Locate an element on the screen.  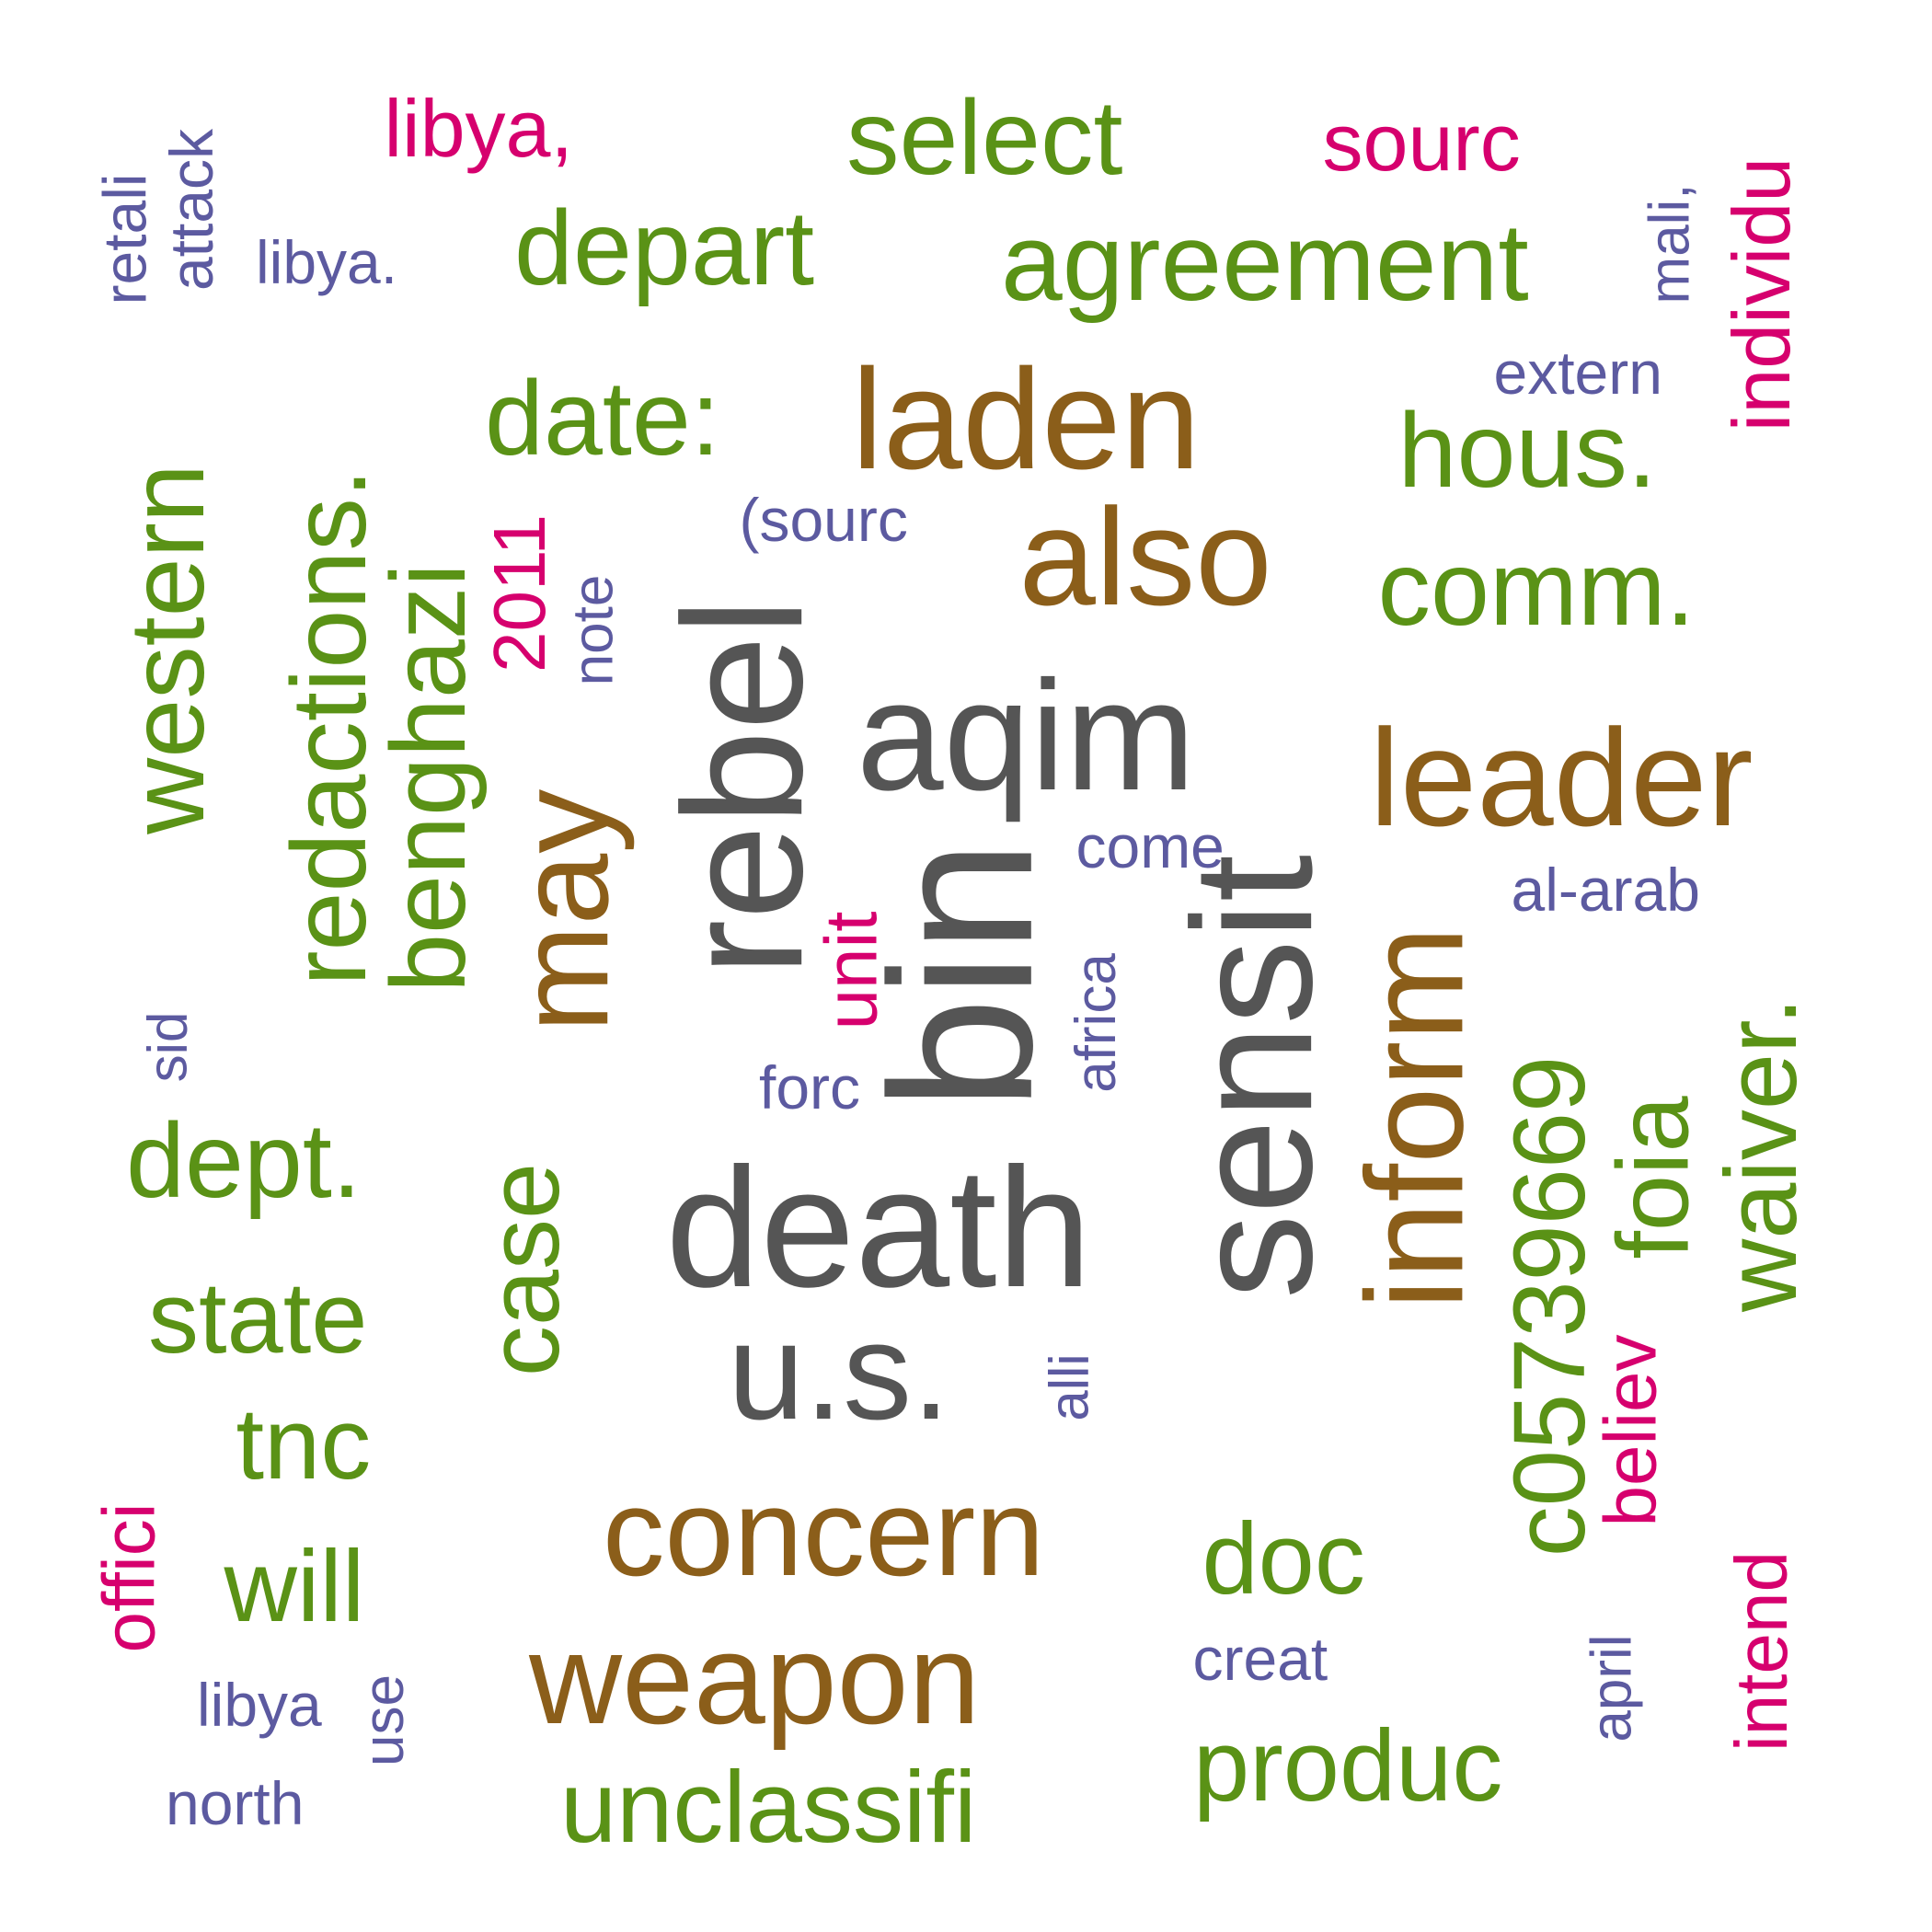
word-alli: alli is located at coordinates (1069, 1387).